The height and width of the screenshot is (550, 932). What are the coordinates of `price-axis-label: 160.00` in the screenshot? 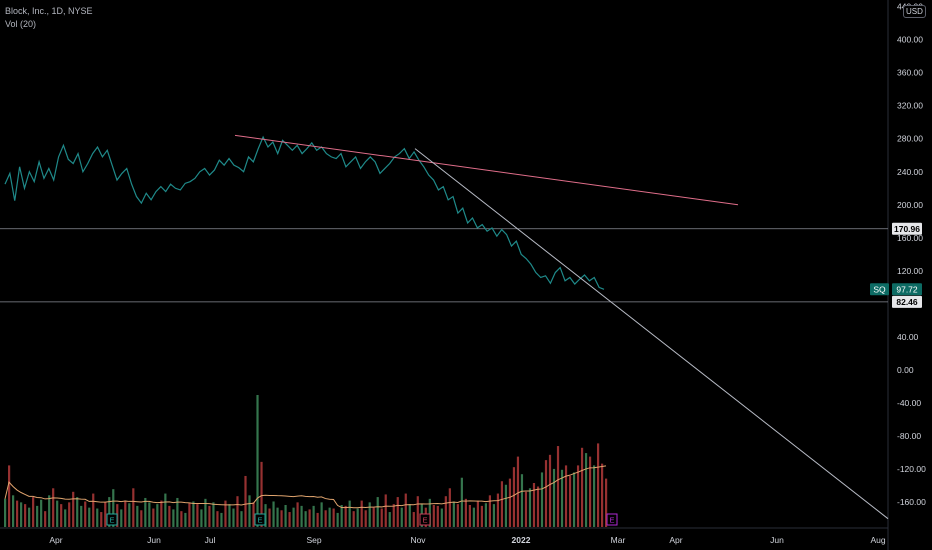 It's located at (910, 238).